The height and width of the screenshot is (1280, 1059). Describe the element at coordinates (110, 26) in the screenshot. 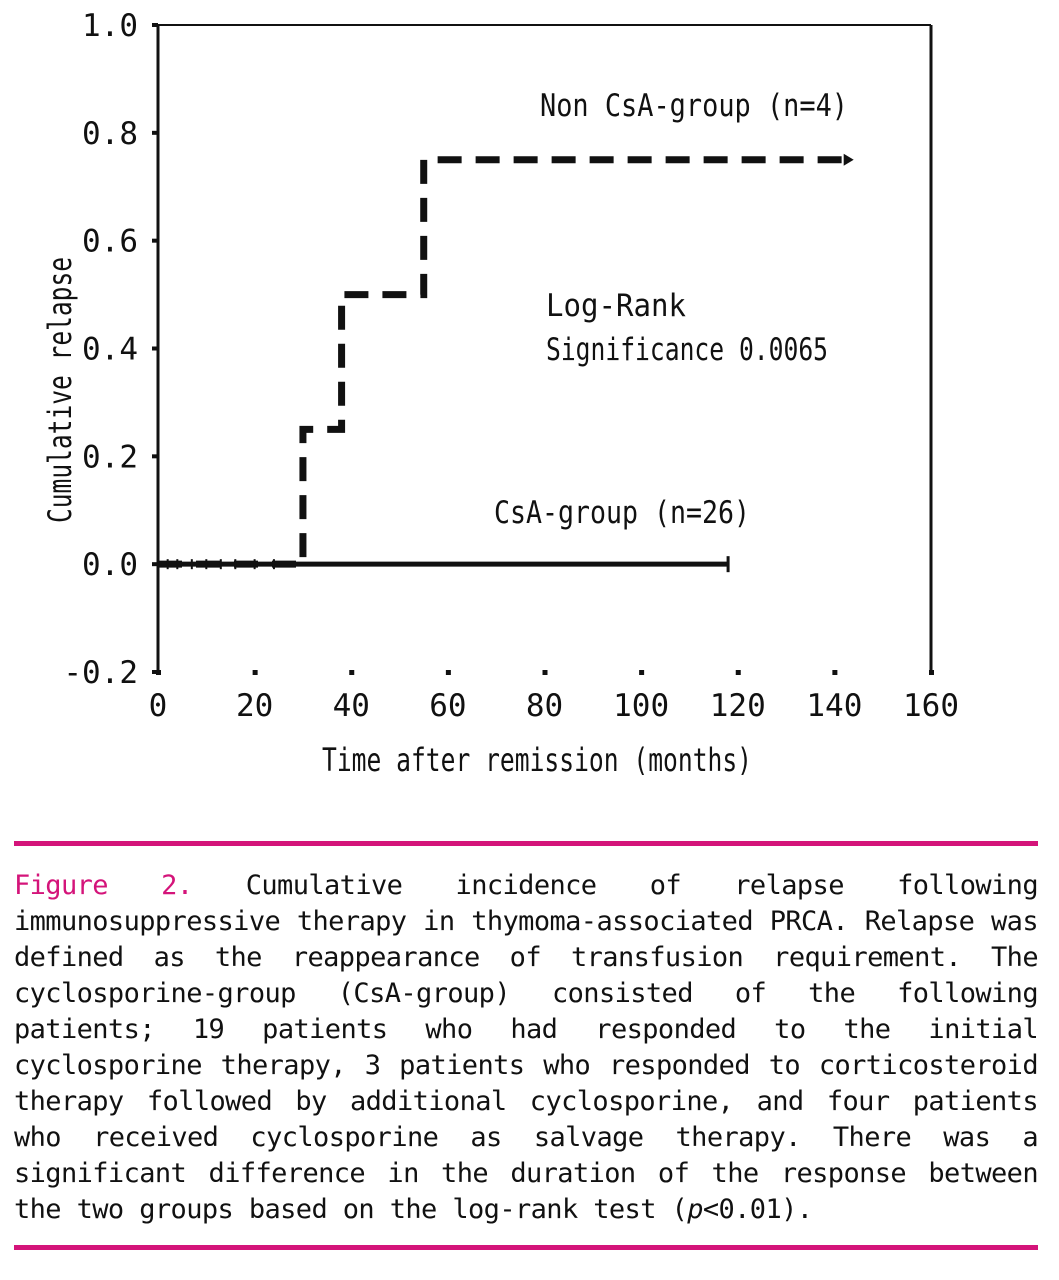

I see `y-tick-label: 1.0` at that location.